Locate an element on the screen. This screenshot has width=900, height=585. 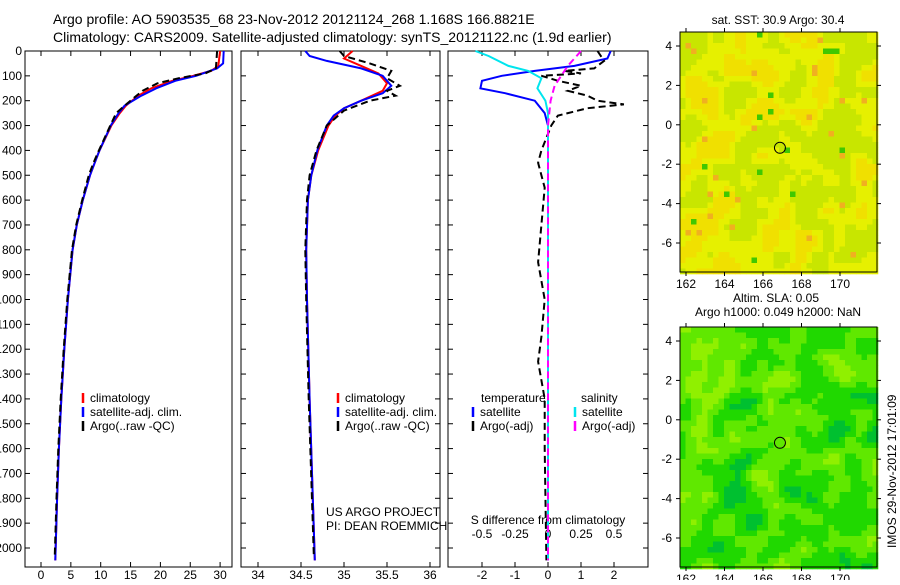
map-y-tick-label: -4 is located at coordinates (666, 204).